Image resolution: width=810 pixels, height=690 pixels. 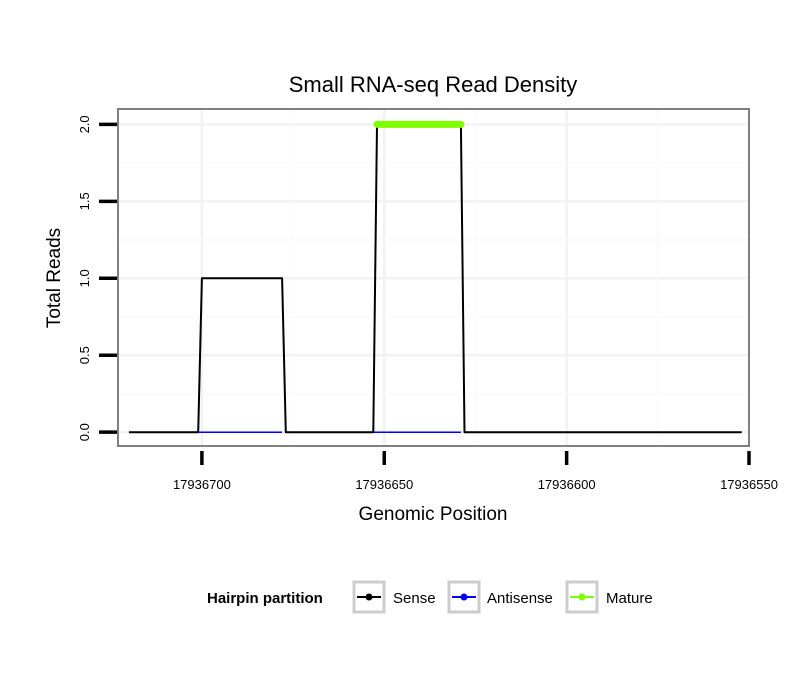 What do you see at coordinates (84, 355) in the screenshot?
I see `y-tick-label: 0.5` at bounding box center [84, 355].